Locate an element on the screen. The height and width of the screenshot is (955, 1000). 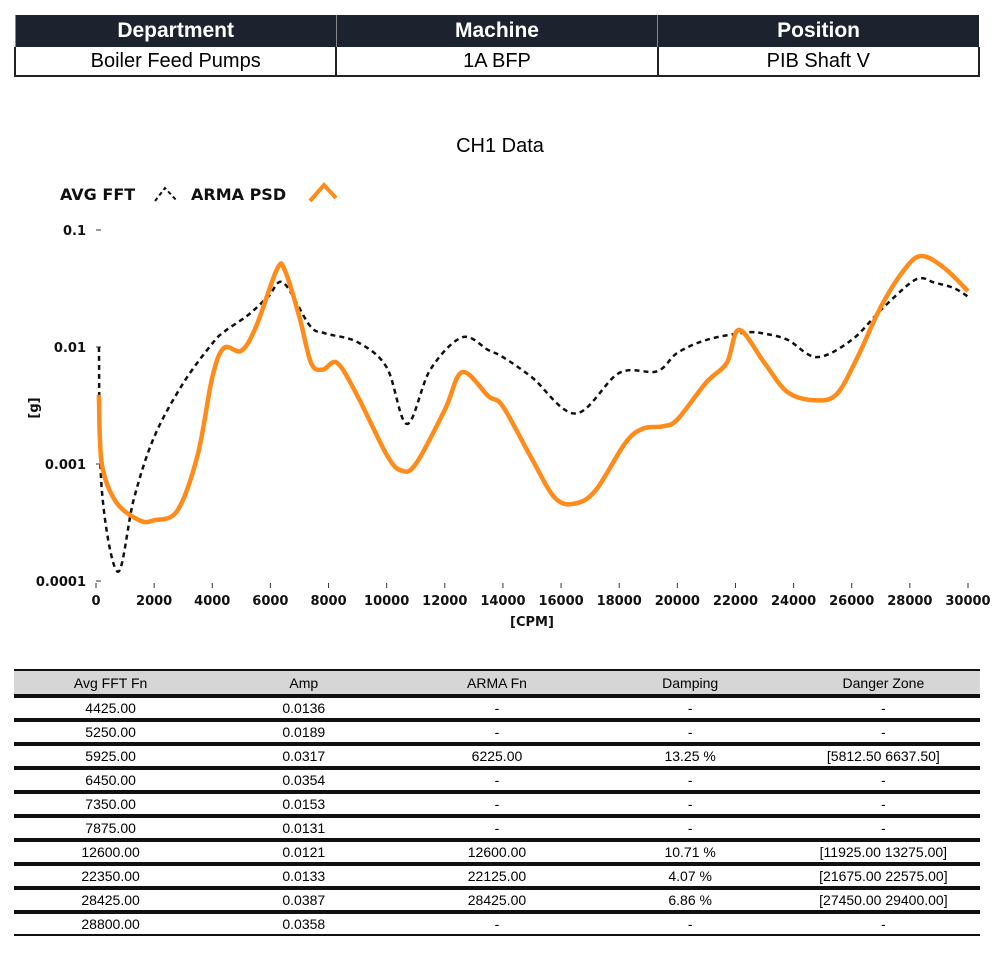
table-cell: 6450.00 is located at coordinates (111, 781).